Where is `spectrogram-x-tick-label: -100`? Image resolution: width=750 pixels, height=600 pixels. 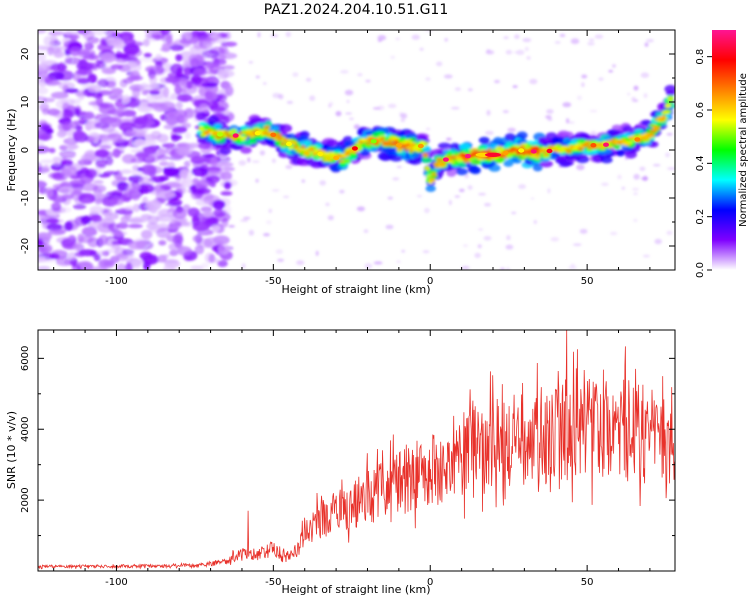 spectrogram-x-tick-label: -100 is located at coordinates (116, 281).